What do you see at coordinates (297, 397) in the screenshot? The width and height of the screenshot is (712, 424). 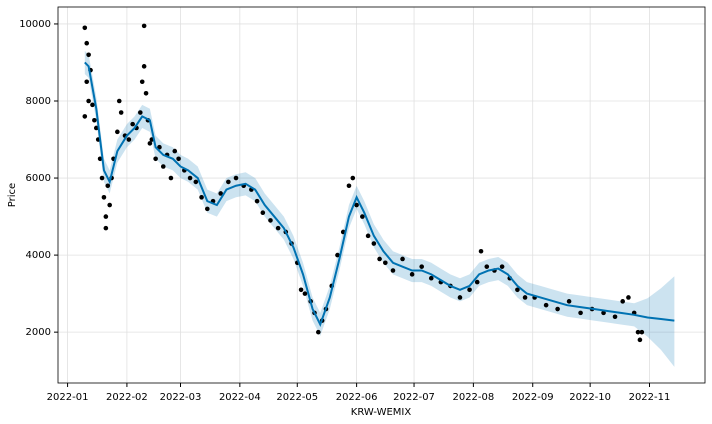 I see `x-tick-label: 2022-05` at bounding box center [297, 397].